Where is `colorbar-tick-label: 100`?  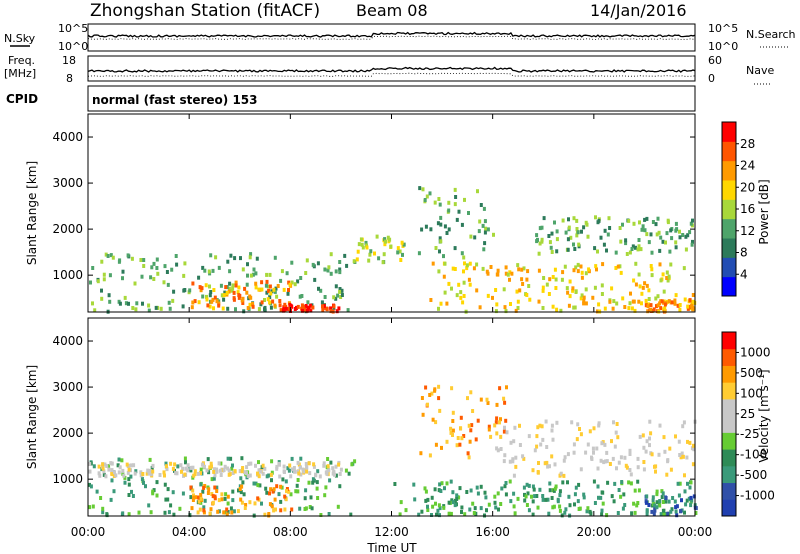
colorbar-tick-label: 100 is located at coordinates (751, 393).